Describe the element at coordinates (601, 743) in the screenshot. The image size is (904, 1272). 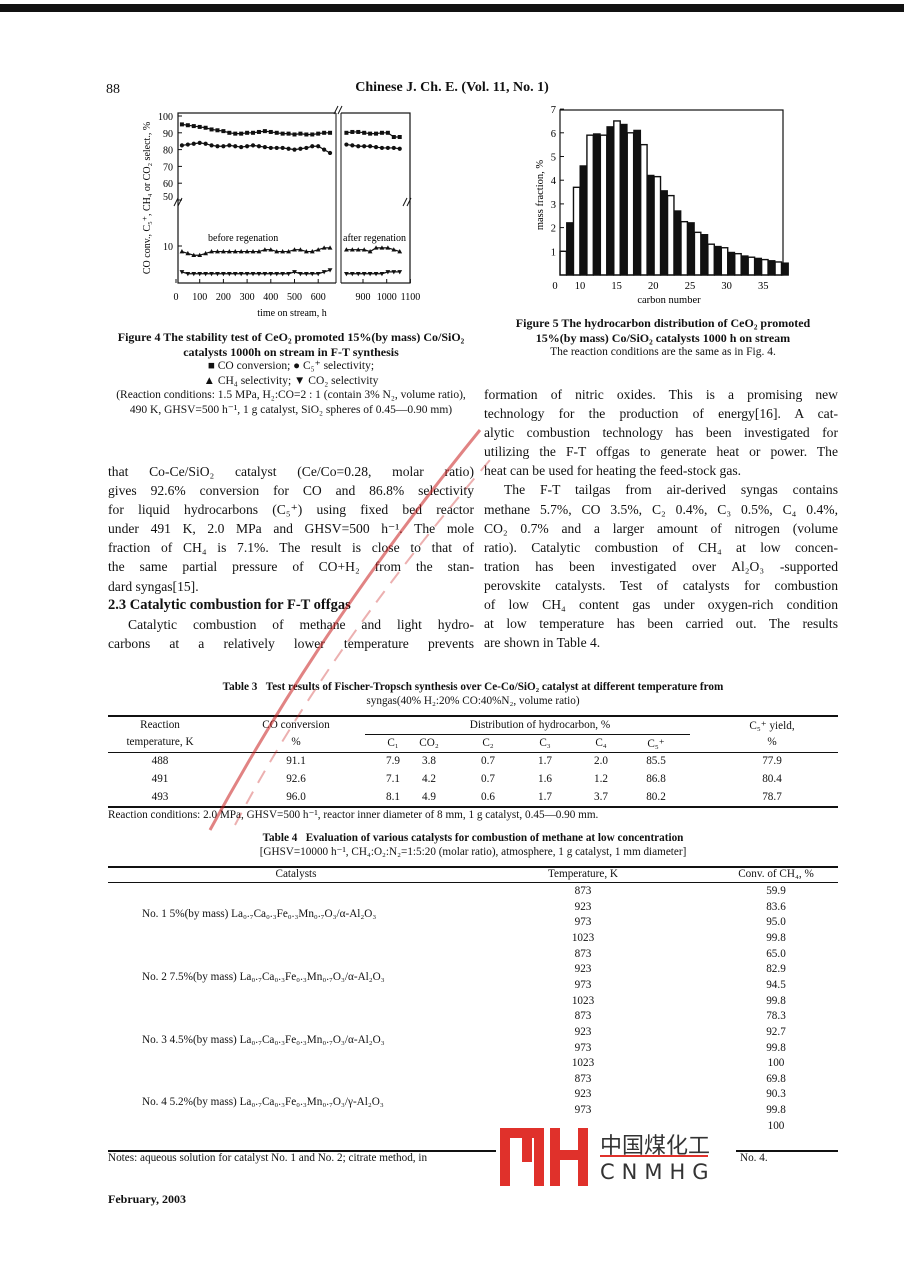
I see `header-sub-4: C₄` at that location.